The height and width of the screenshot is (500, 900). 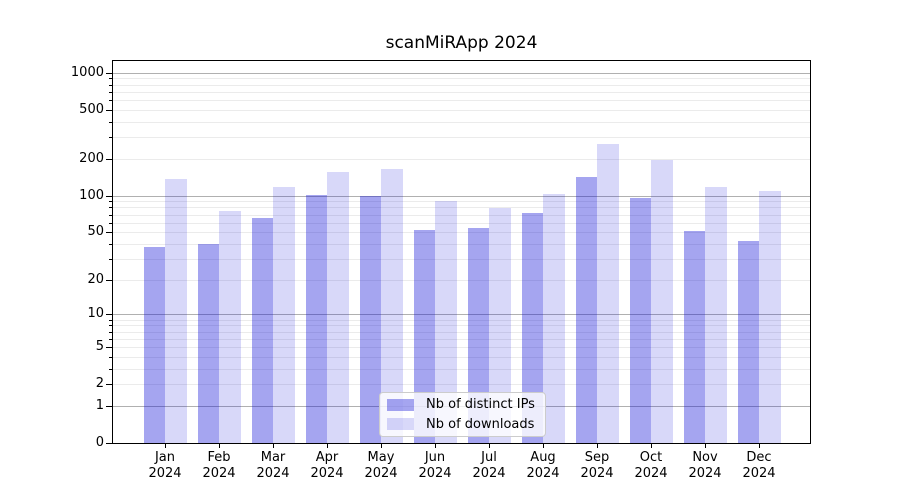 What do you see at coordinates (662, 301) in the screenshot?
I see `bar-downloads-oct` at bounding box center [662, 301].